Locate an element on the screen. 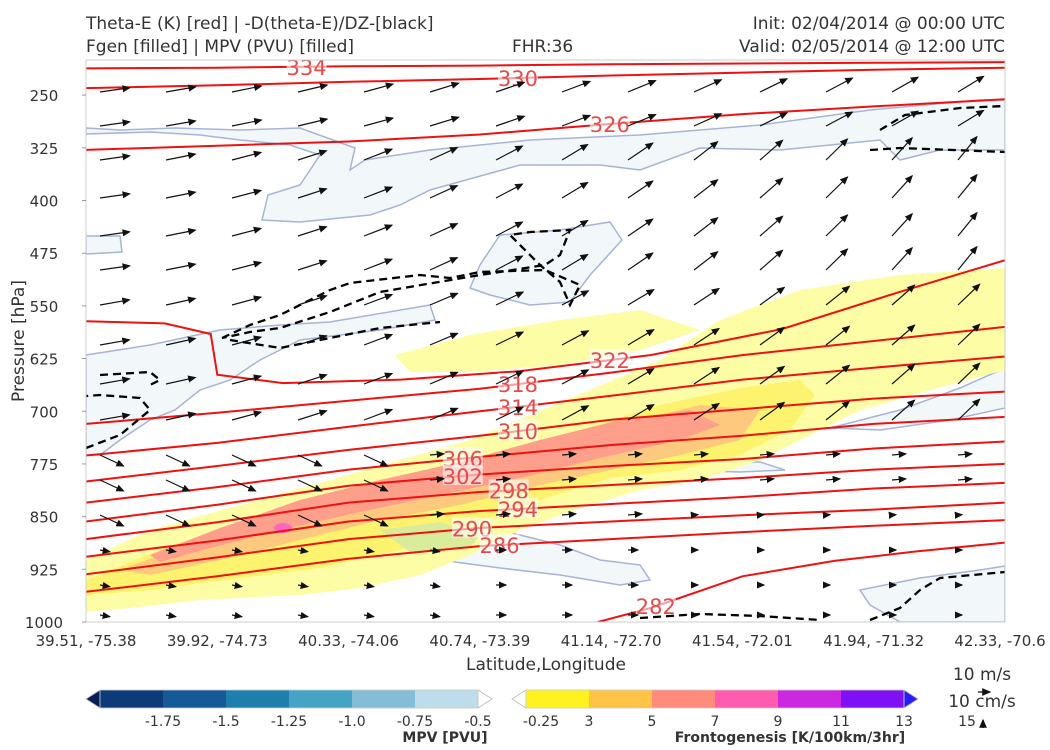  colorbar-tick-label: -0.75 is located at coordinates (415, 722).